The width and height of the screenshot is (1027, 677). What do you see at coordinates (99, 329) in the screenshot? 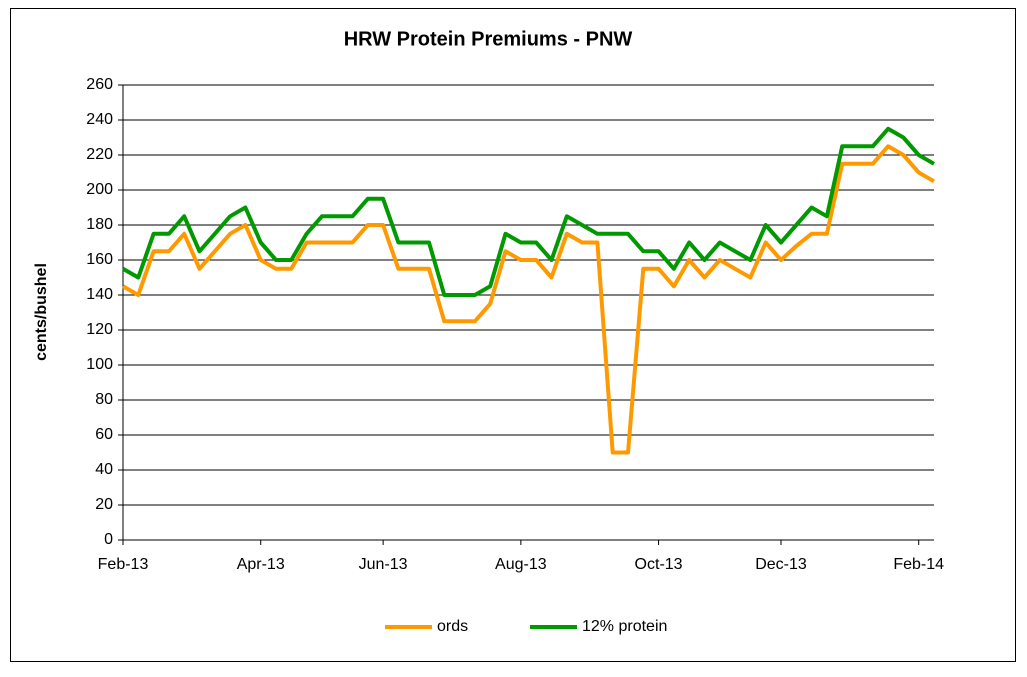
I see `y-tick-label: 120` at bounding box center [99, 329].